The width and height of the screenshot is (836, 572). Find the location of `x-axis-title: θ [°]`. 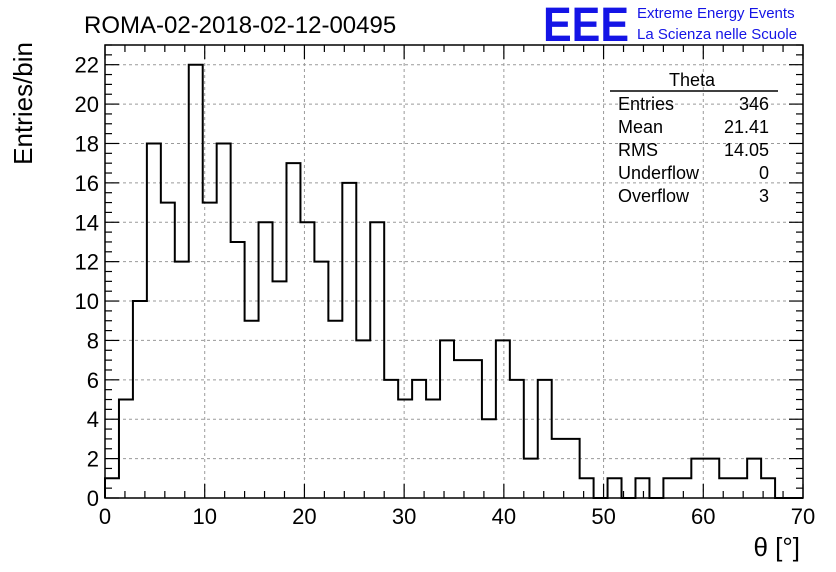

x-axis-title: θ [°] is located at coordinates (776, 547).